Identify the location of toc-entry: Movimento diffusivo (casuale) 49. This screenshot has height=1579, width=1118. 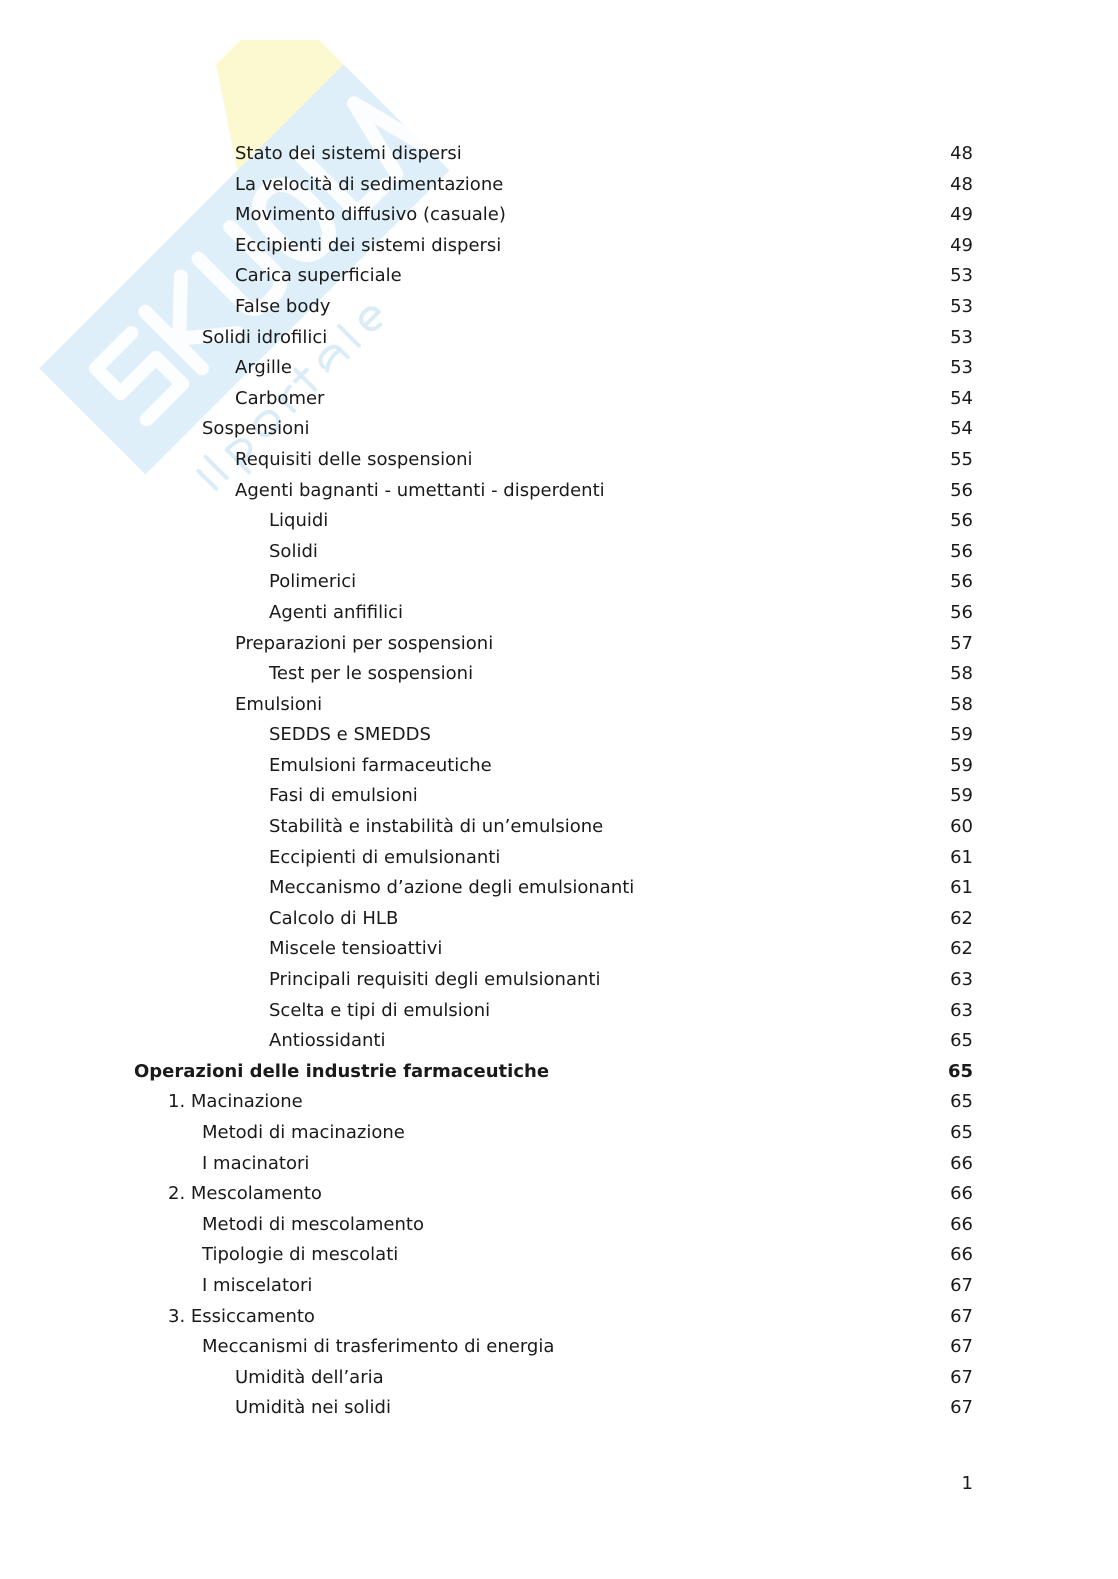
(559, 215).